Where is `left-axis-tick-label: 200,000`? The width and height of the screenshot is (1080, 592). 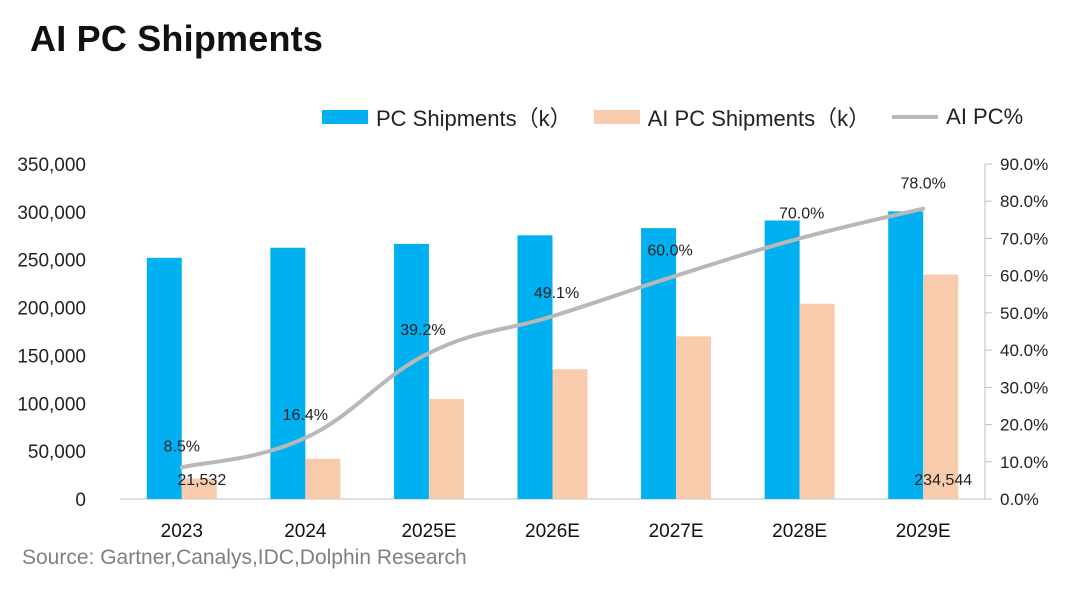
left-axis-tick-label: 200,000 is located at coordinates (51, 309).